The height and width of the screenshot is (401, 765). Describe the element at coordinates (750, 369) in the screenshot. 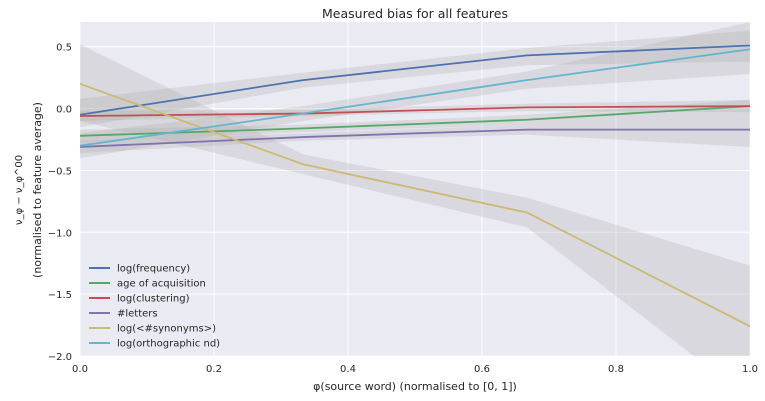

I see `x-tick-label: 1.0` at that location.